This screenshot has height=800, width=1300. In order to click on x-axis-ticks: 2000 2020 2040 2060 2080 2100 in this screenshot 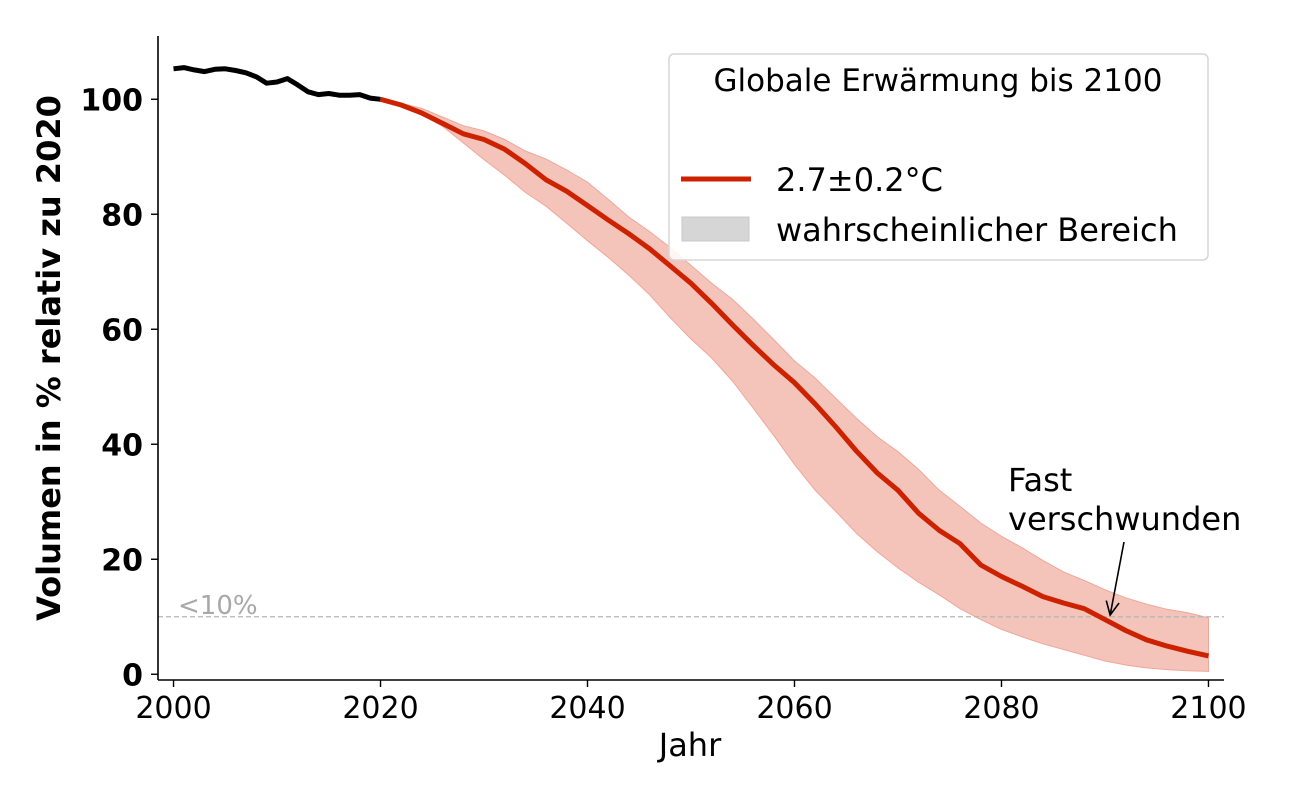, I will do `click(691, 703)`.